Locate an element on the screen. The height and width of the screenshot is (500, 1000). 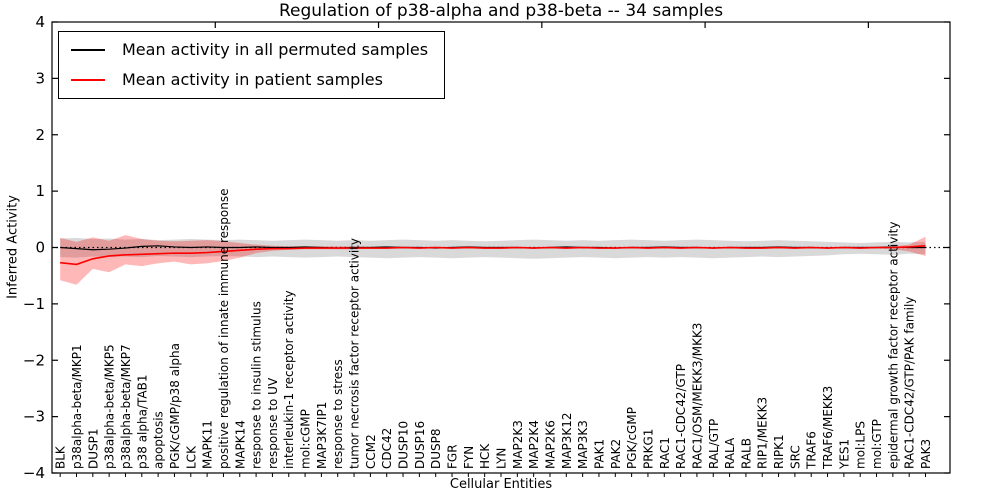
x-axis-label: Cellular Entities is located at coordinates (501, 484).